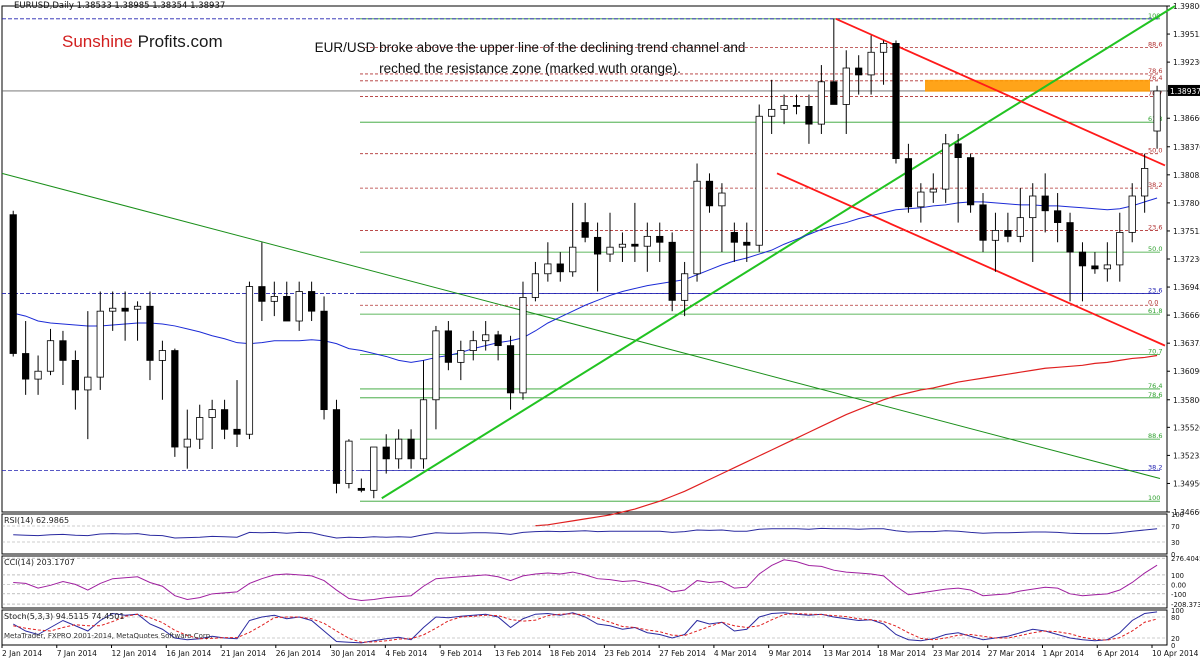  I want to click on rsi-axis-label: 100, so click(1177, 515).